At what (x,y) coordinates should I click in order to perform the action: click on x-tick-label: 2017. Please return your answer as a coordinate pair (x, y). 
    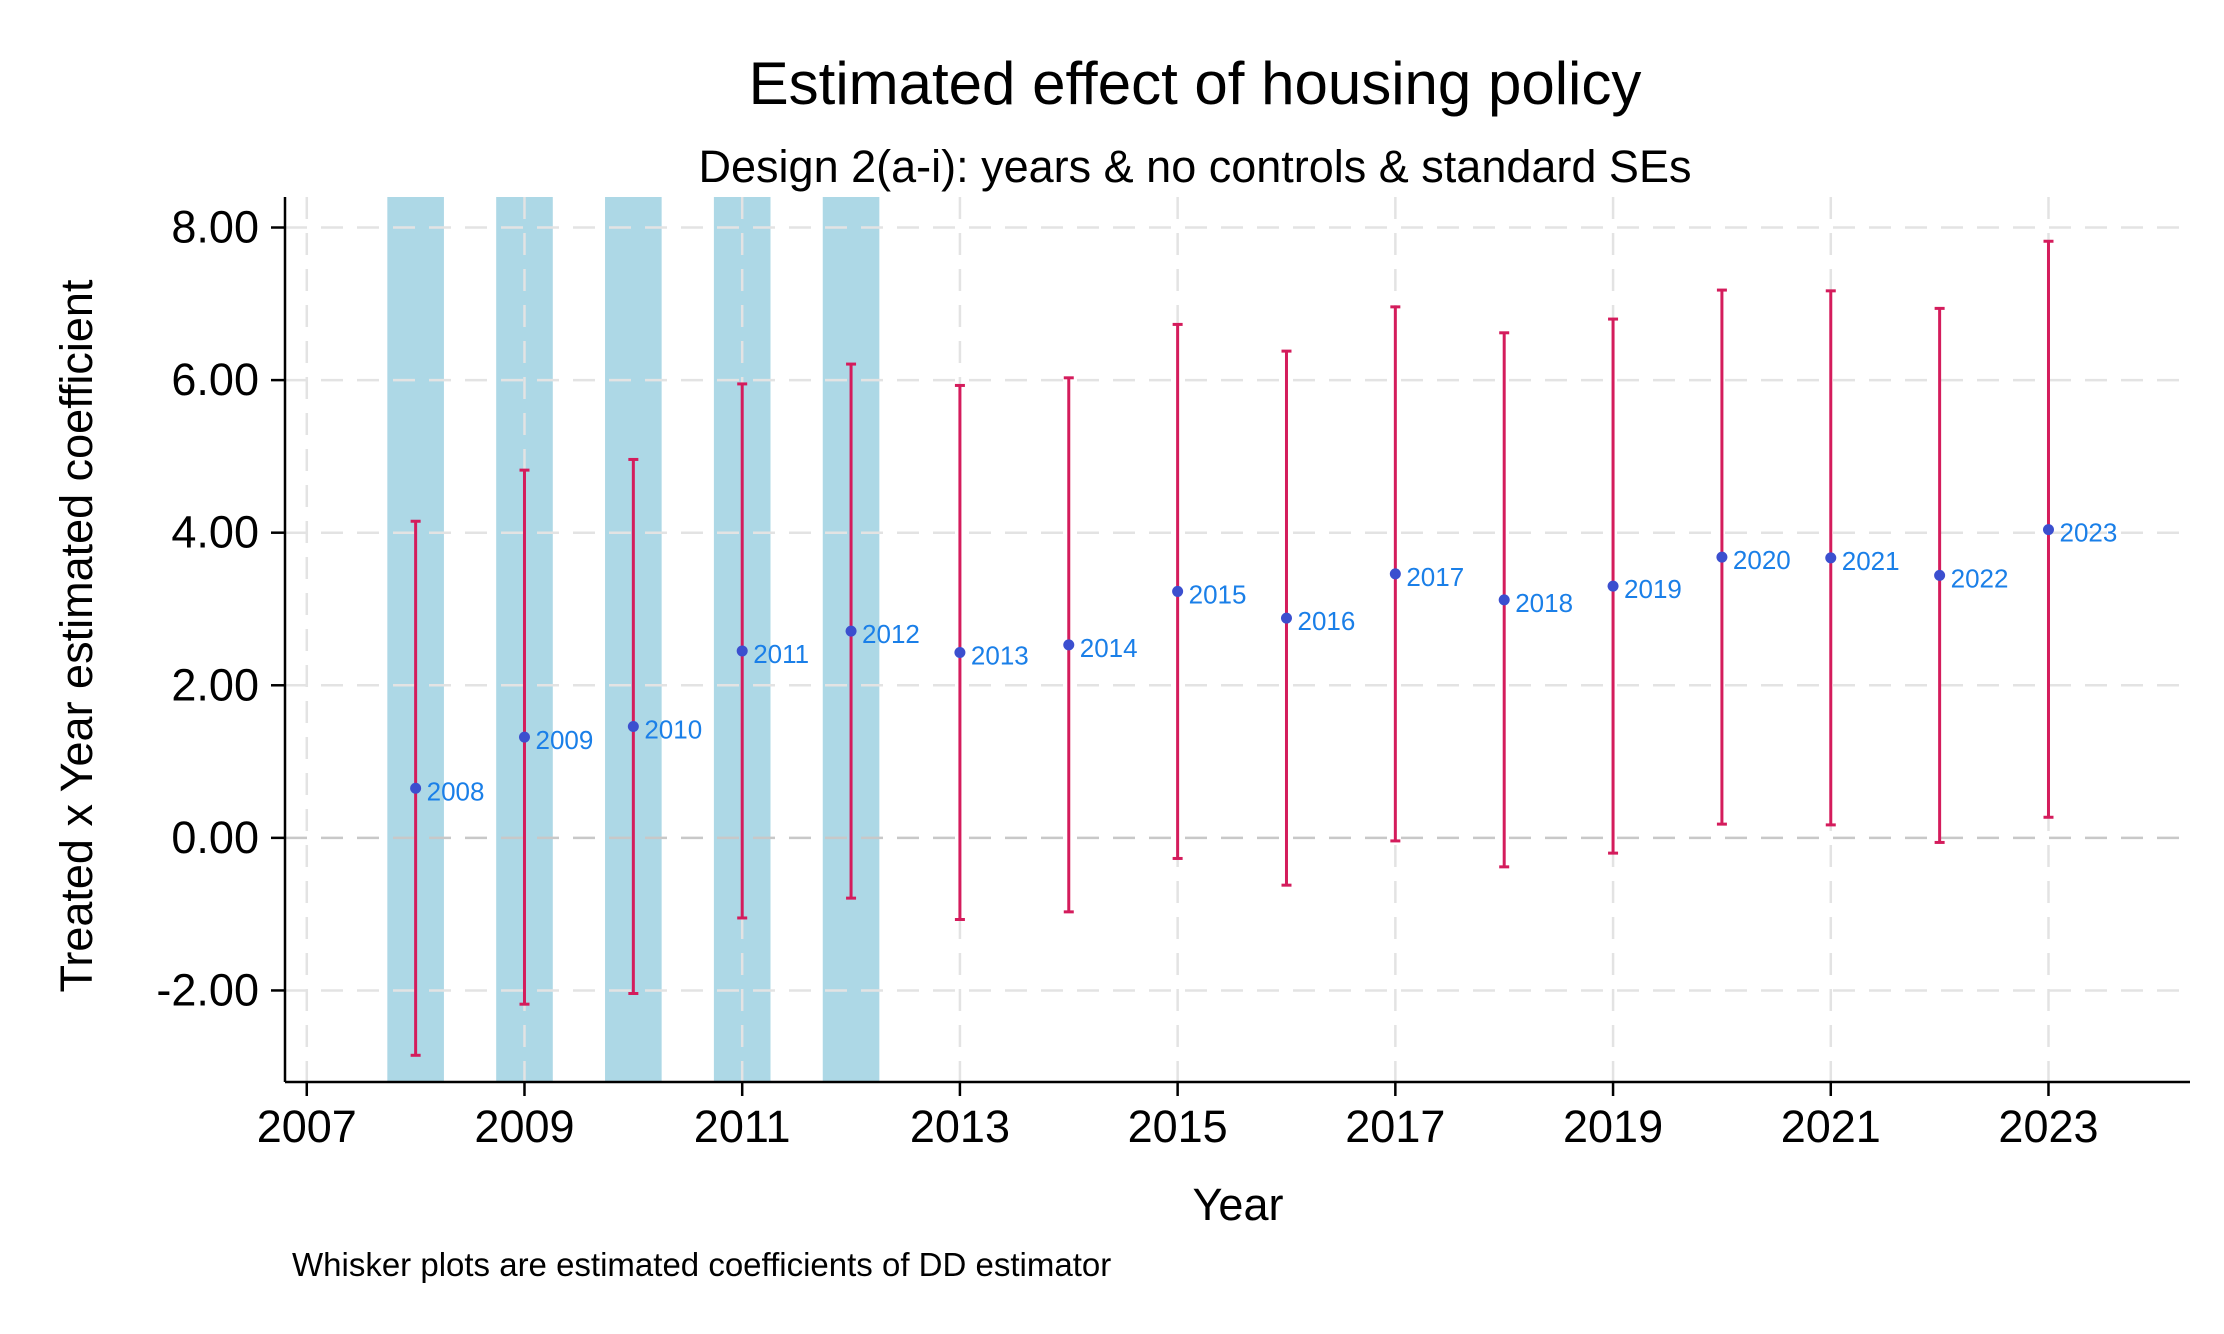
    Looking at the image, I should click on (1395, 1126).